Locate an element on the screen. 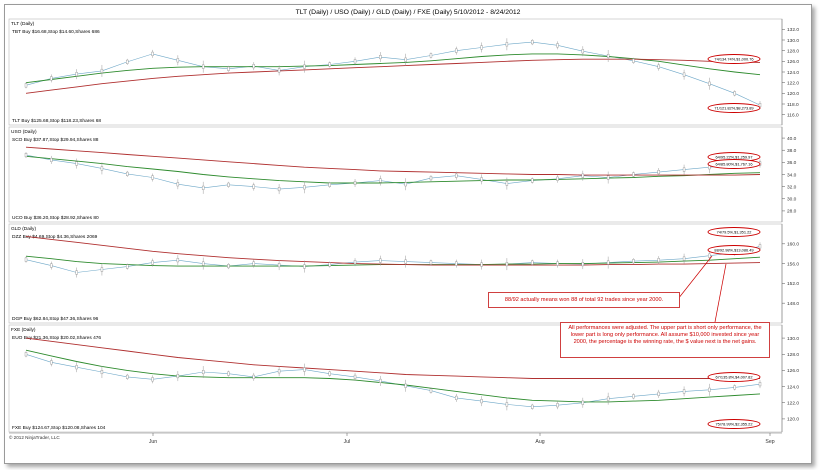 This screenshot has height=470, width=820. y-tick-label: 160.0 is located at coordinates (793, 245).